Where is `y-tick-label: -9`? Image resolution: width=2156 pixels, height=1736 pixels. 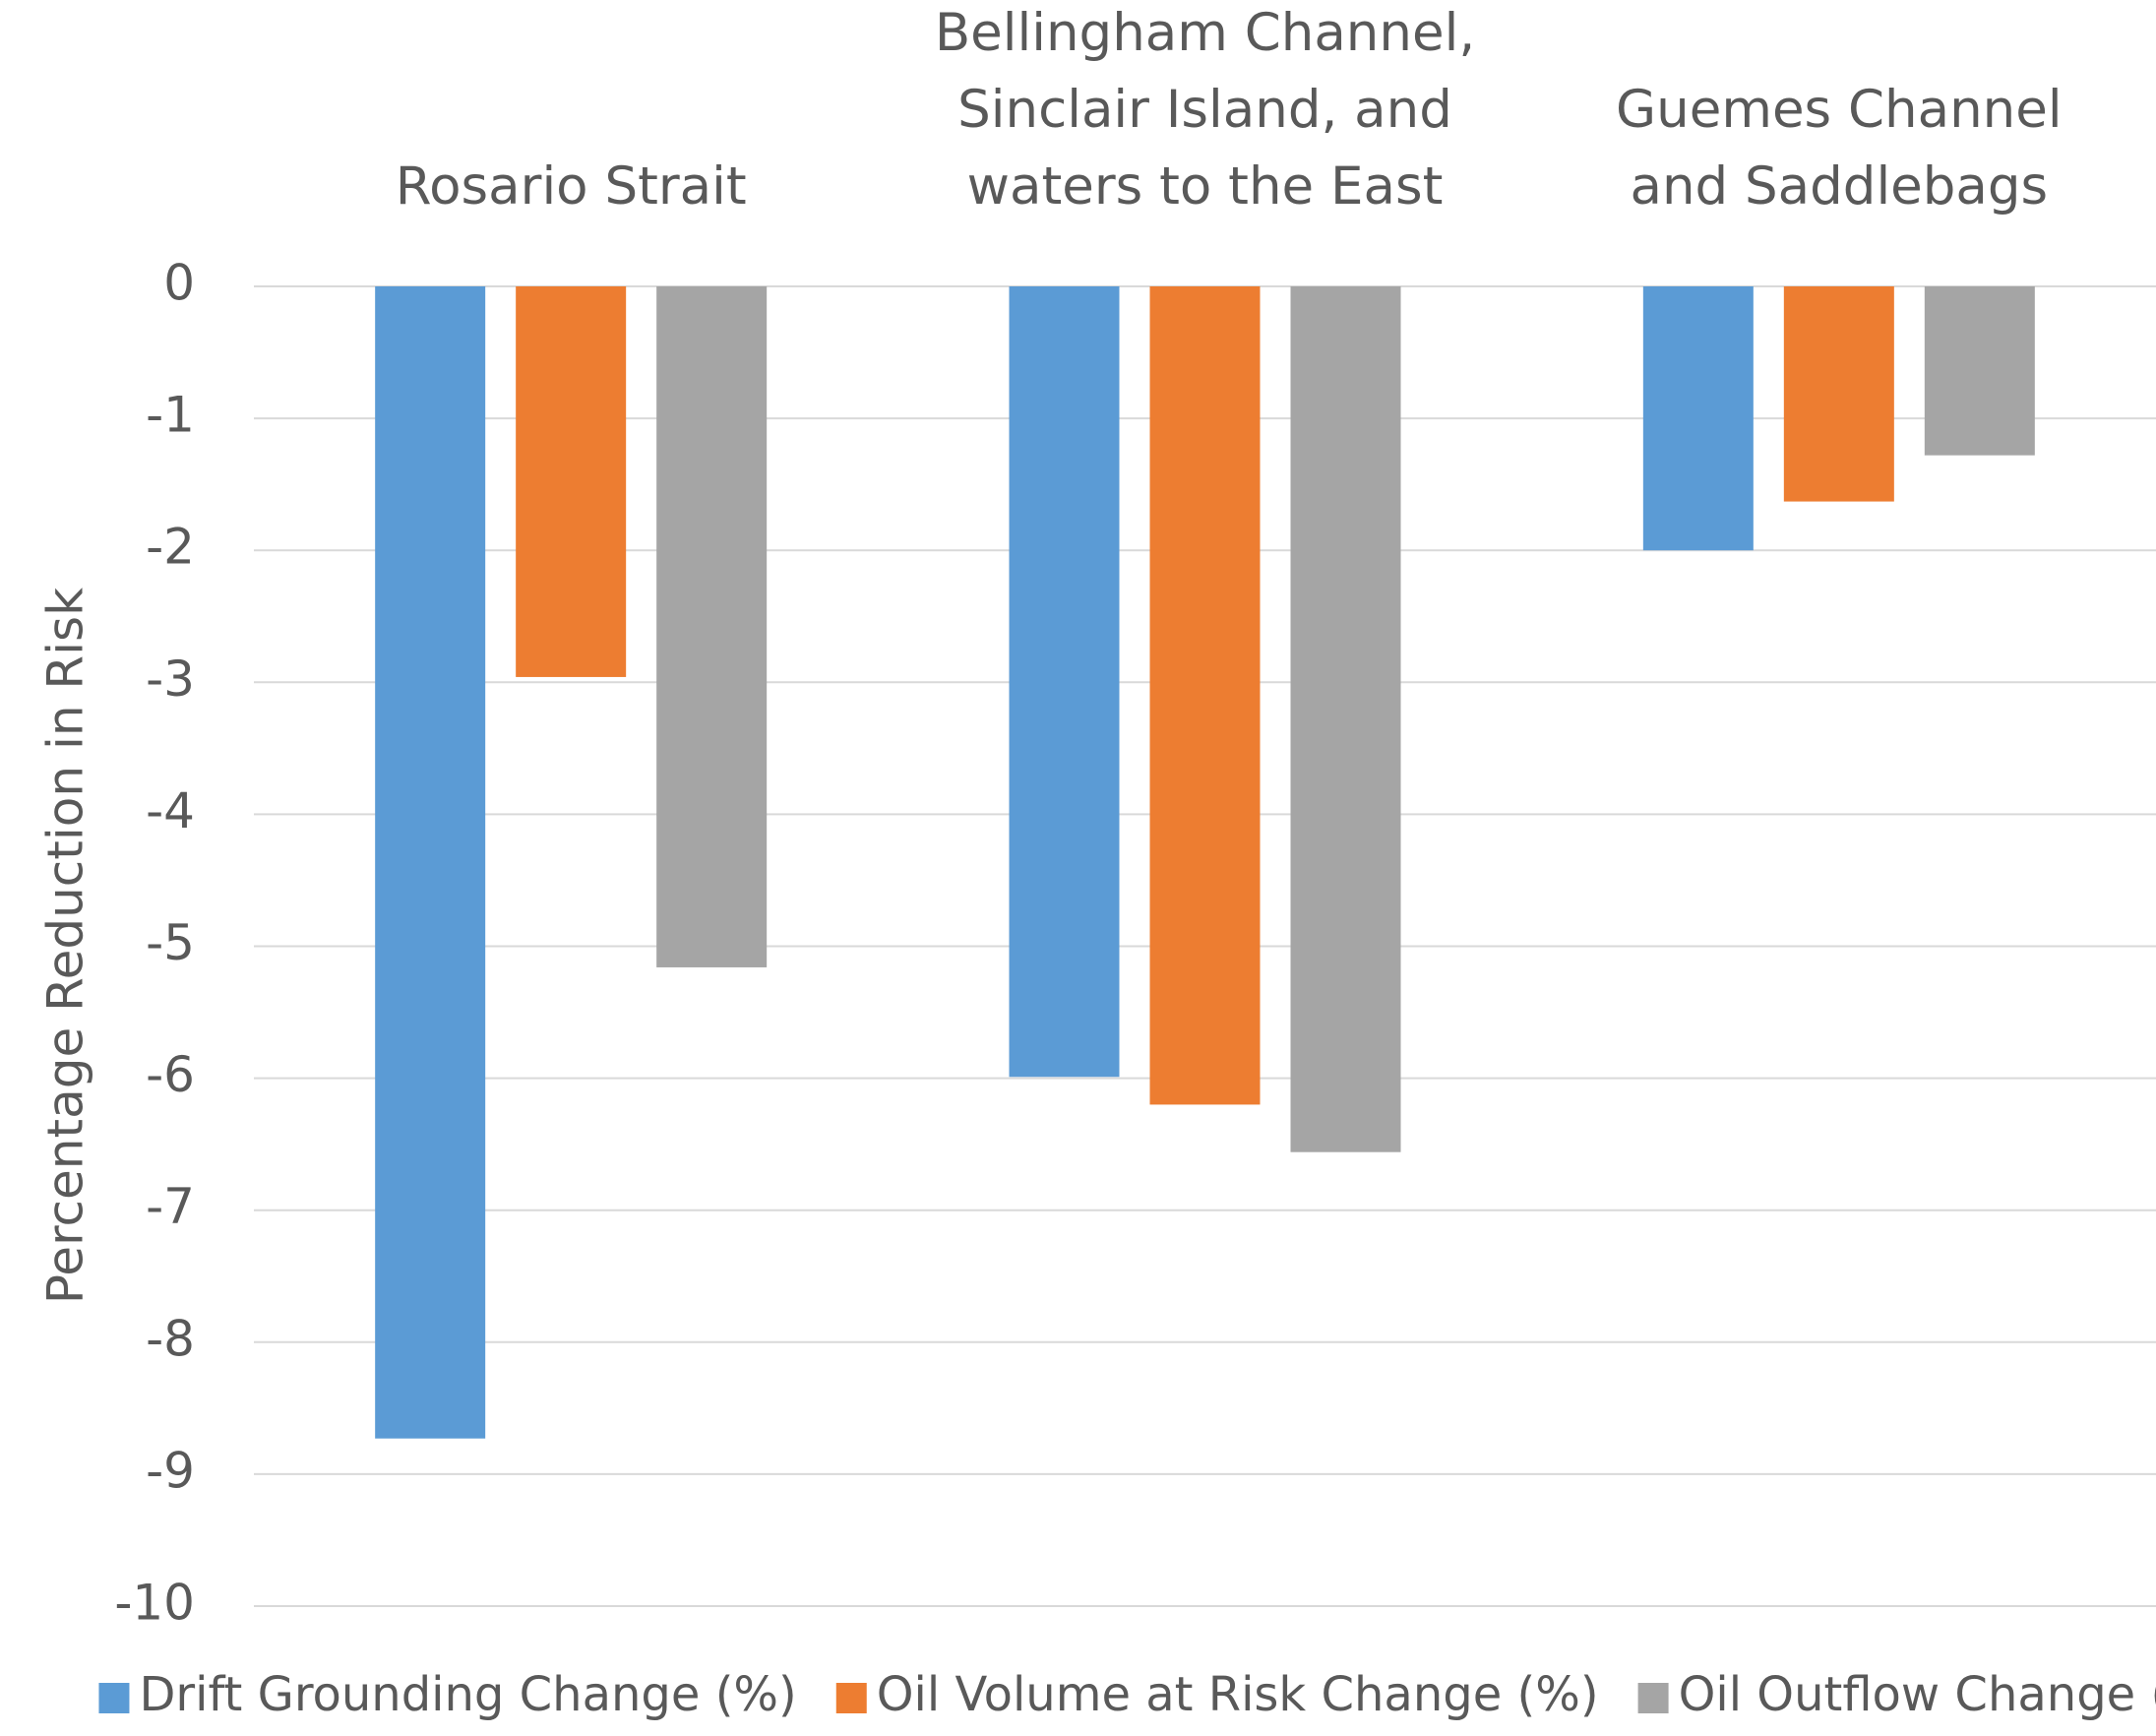
y-tick-label: -9 is located at coordinates (170, 1470).